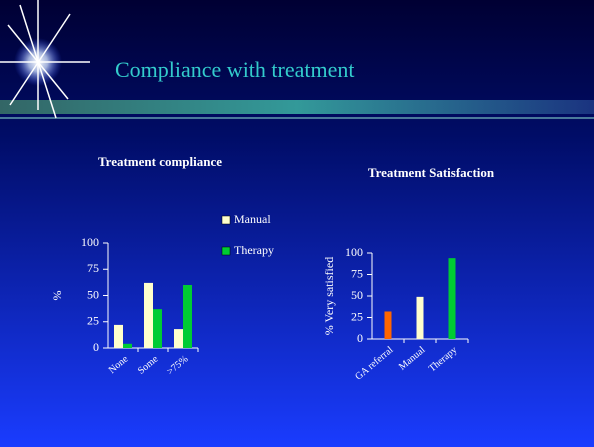  What do you see at coordinates (252, 219) in the screenshot?
I see `legend-label: Manual` at bounding box center [252, 219].